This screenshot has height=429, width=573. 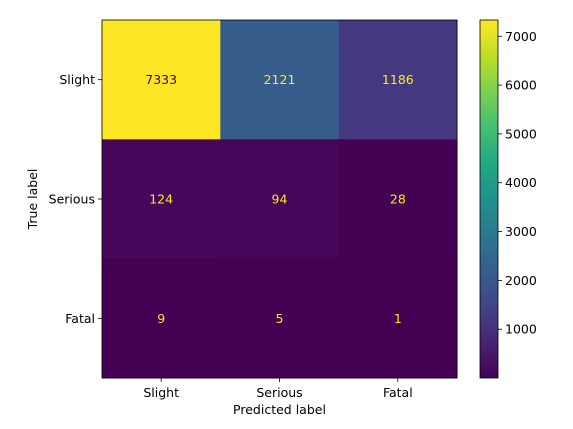 I want to click on cell-value-label: 1, so click(x=398, y=318).